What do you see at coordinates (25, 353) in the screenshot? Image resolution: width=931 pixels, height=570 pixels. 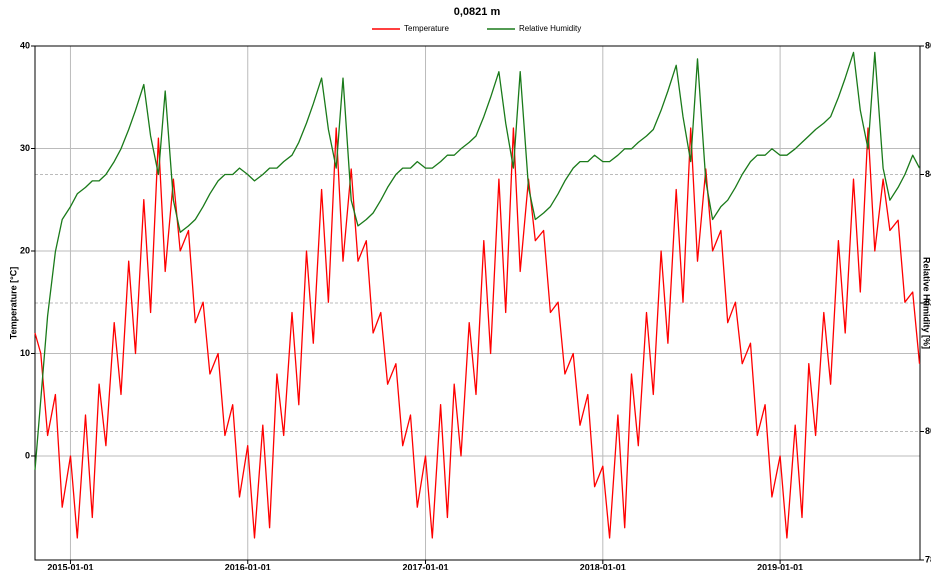 I see `y-tick-label: 10` at bounding box center [25, 353].